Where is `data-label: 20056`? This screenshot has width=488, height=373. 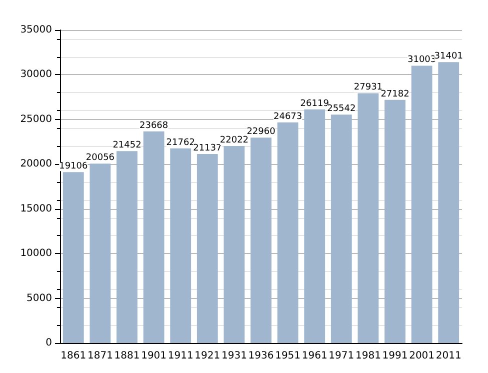 data-label: 20056 is located at coordinates (100, 158).